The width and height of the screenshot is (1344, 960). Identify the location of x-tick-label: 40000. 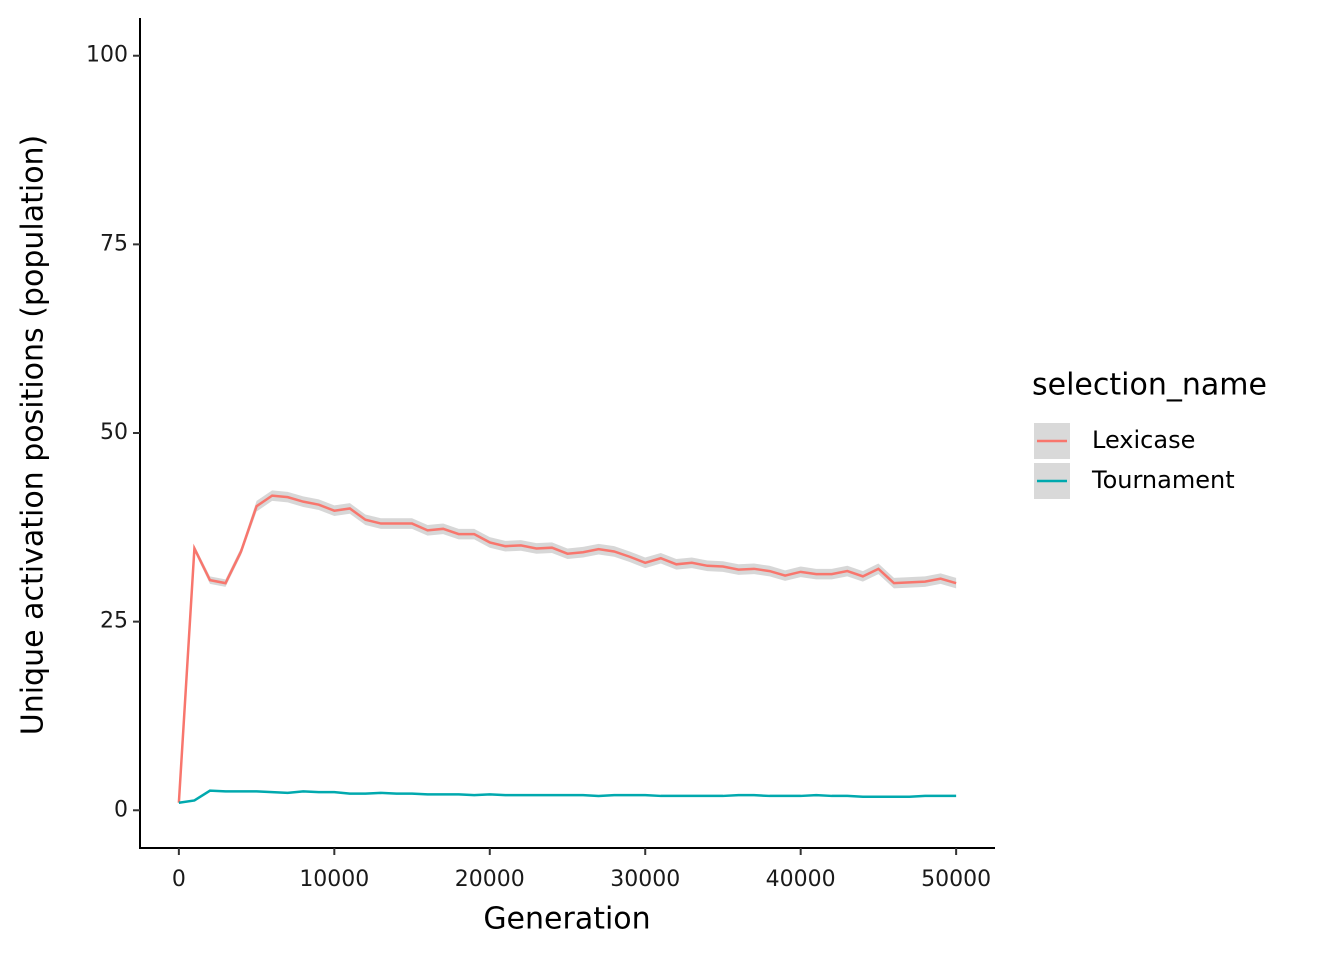
(801, 879).